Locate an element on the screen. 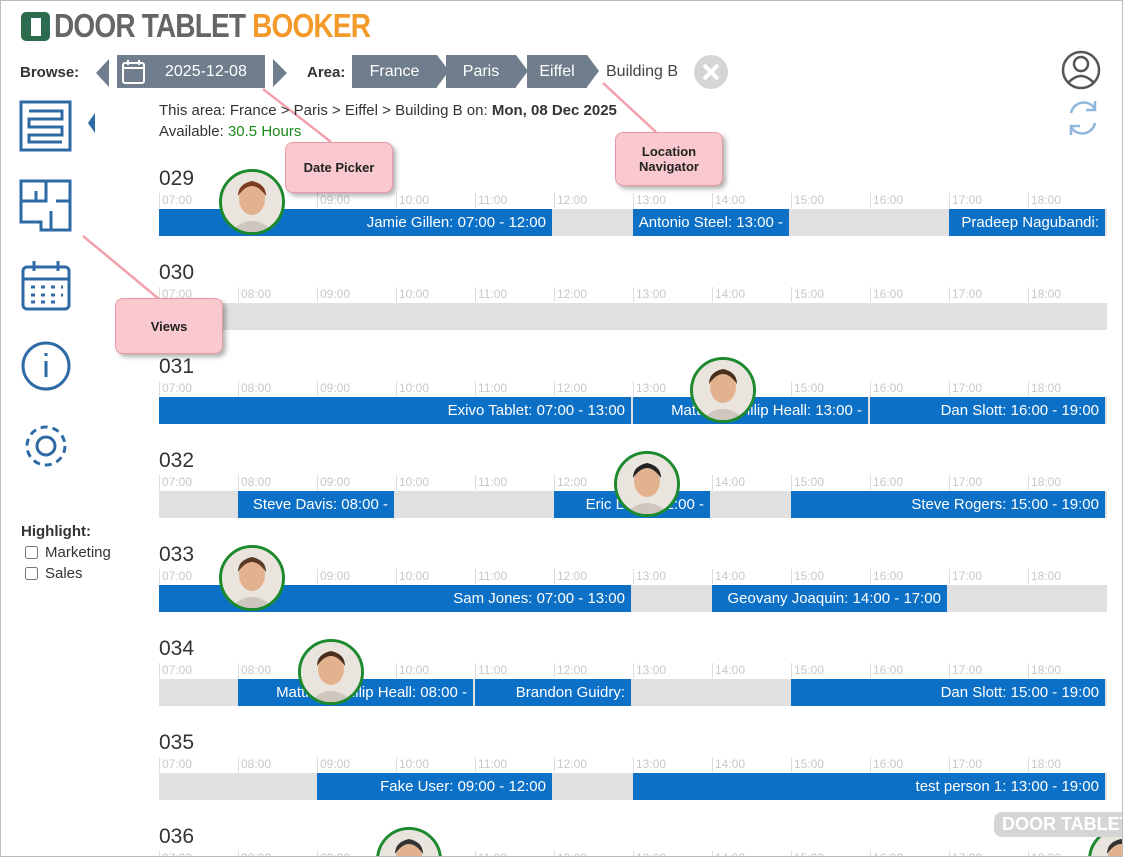  refresh-icon is located at coordinates (1083, 118).